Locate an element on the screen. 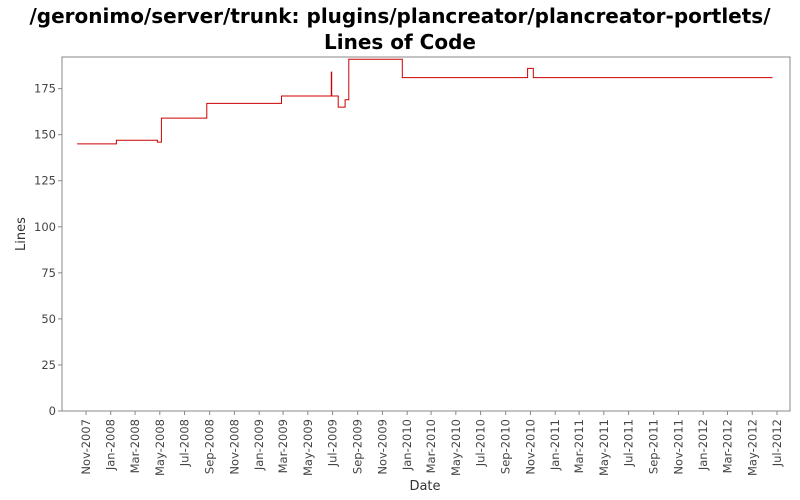 Image resolution: width=800 pixels, height=500 pixels. y-tick-label: 175 is located at coordinates (45, 89).